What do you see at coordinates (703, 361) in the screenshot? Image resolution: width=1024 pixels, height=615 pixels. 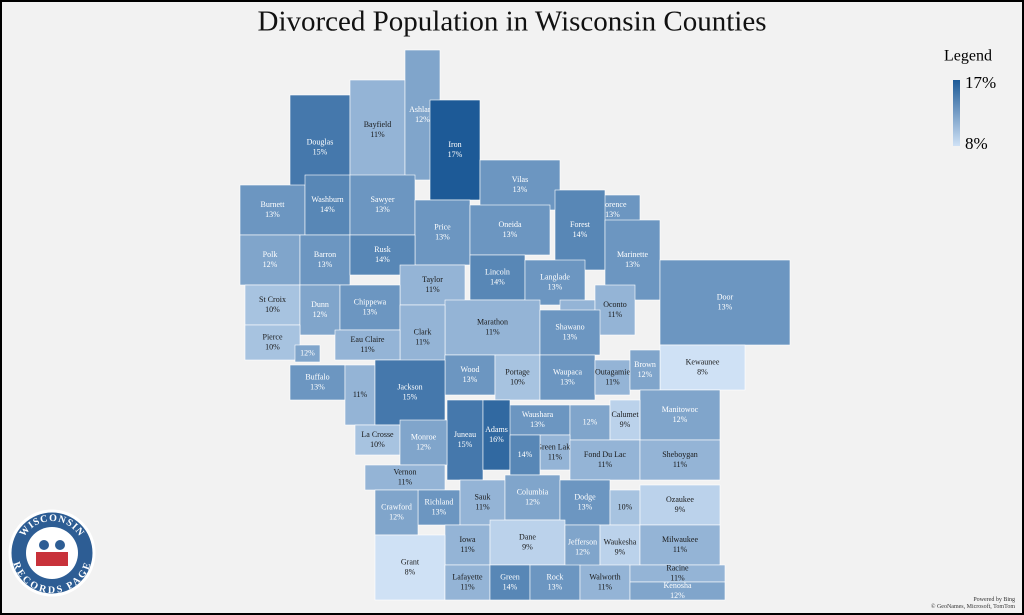 I see `county-name: Kewaunee` at bounding box center [703, 361].